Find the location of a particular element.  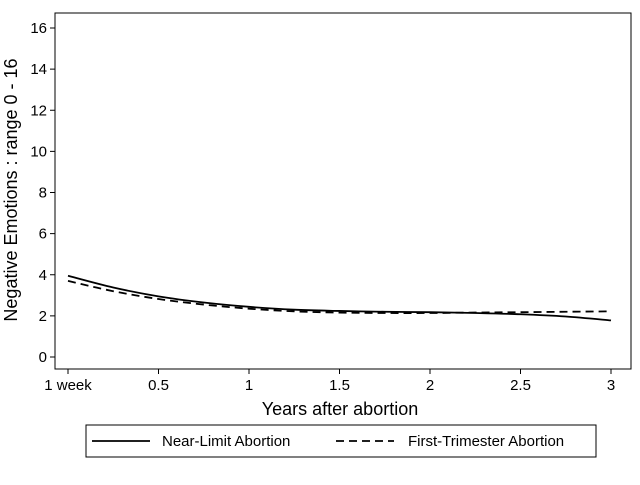

x-tick-label: 1.5 is located at coordinates (339, 385).